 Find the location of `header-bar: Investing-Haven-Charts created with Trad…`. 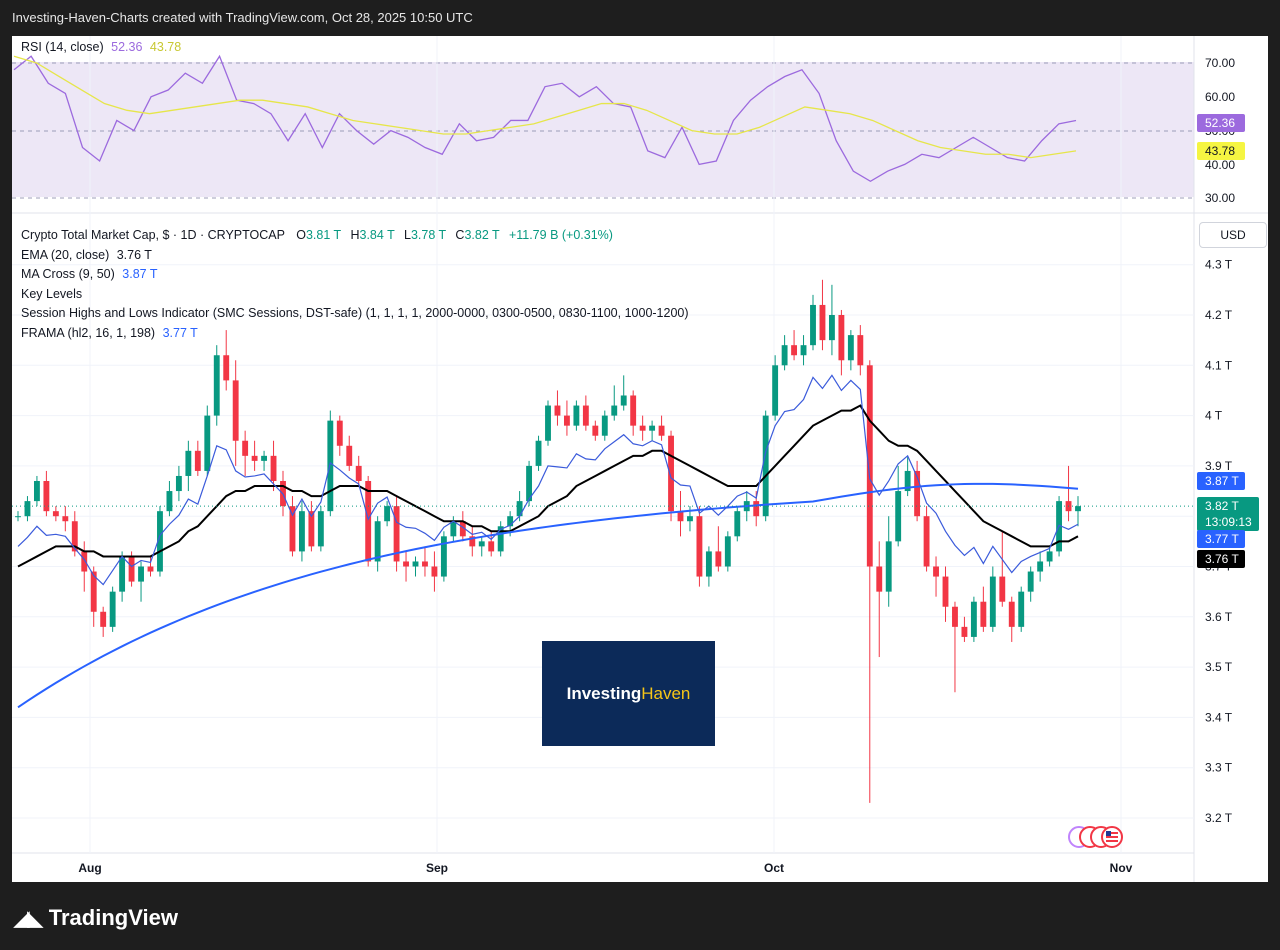

header-bar: Investing-Haven-Charts created with Trad… is located at coordinates (640, 18).